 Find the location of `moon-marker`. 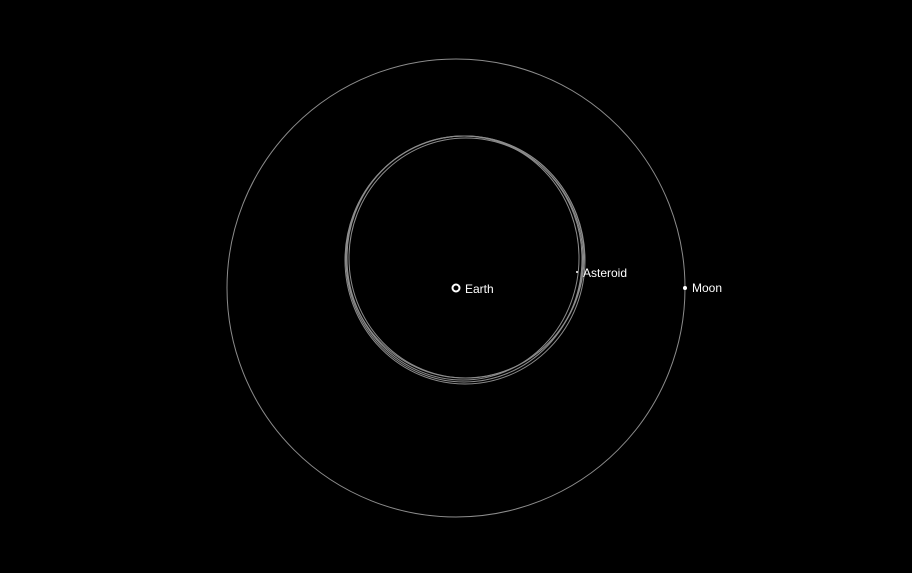

moon-marker is located at coordinates (685, 288).